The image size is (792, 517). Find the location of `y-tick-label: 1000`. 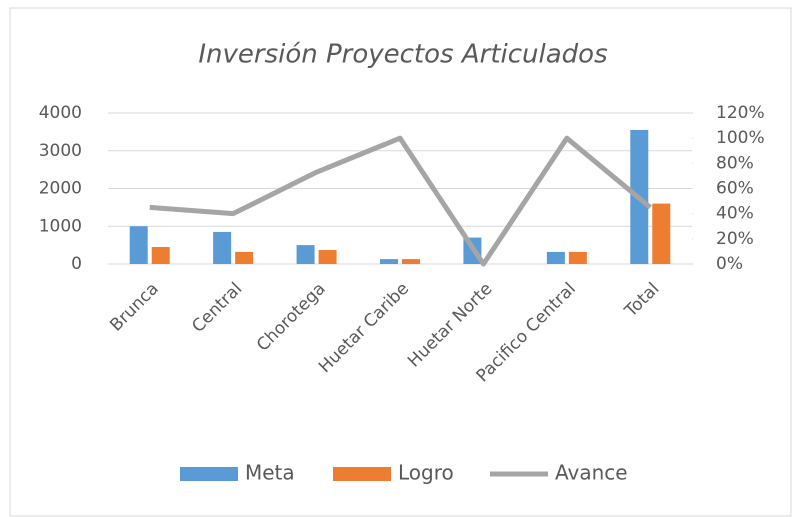

y-tick-label: 1000 is located at coordinates (60, 226).